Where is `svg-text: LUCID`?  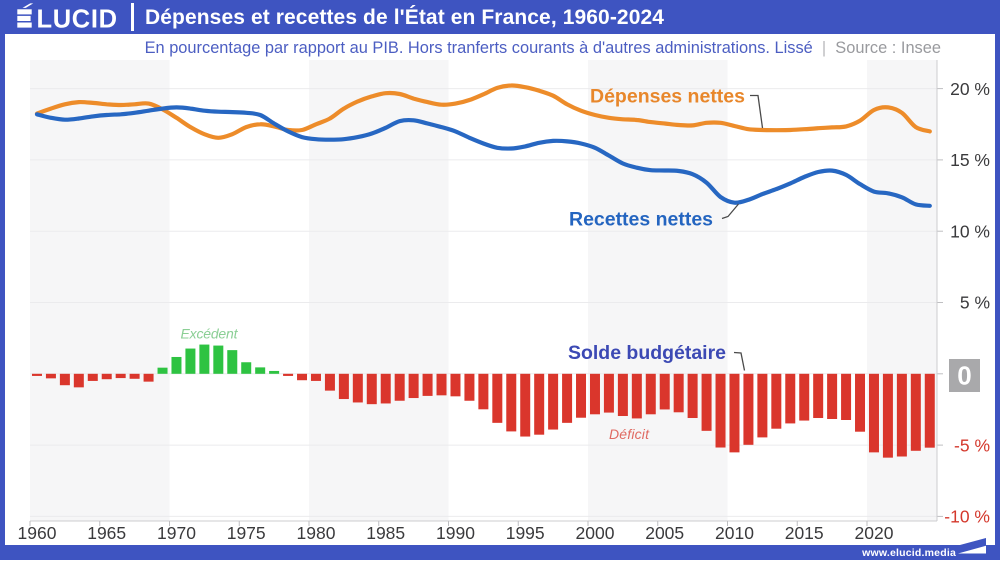
svg-text: LUCID is located at coordinates (77, 20).